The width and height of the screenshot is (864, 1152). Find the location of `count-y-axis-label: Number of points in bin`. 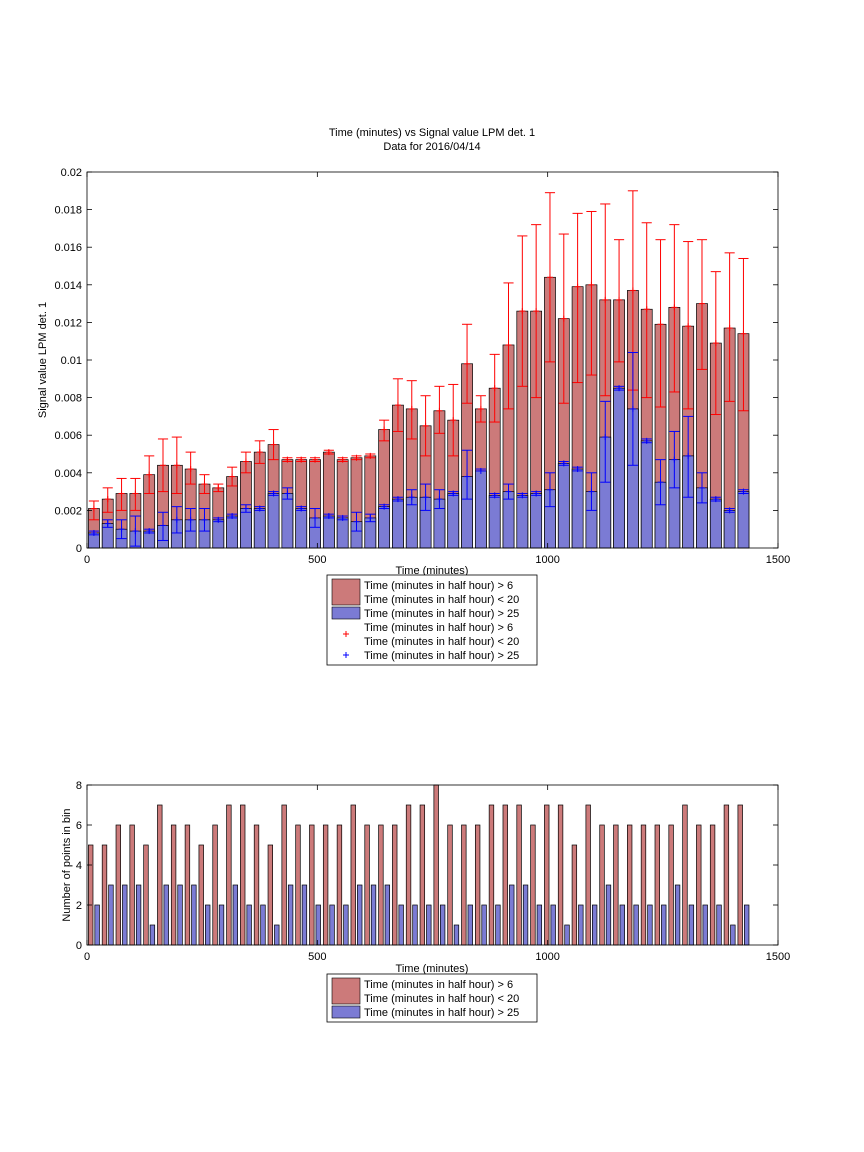

count-y-axis-label: Number of points in bin is located at coordinates (67, 864).